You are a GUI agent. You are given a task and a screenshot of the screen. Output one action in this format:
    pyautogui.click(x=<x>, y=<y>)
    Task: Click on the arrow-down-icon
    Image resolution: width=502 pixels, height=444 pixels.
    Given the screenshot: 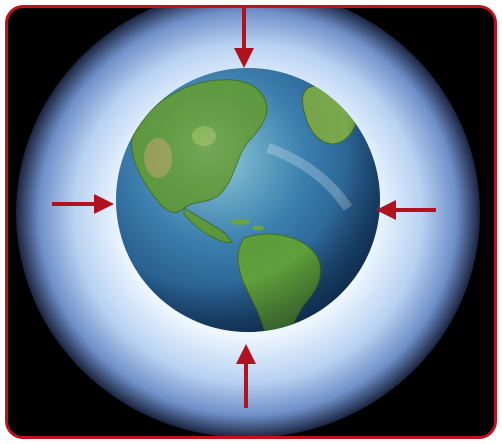 What is the action you would take?
    pyautogui.click(x=244, y=38)
    